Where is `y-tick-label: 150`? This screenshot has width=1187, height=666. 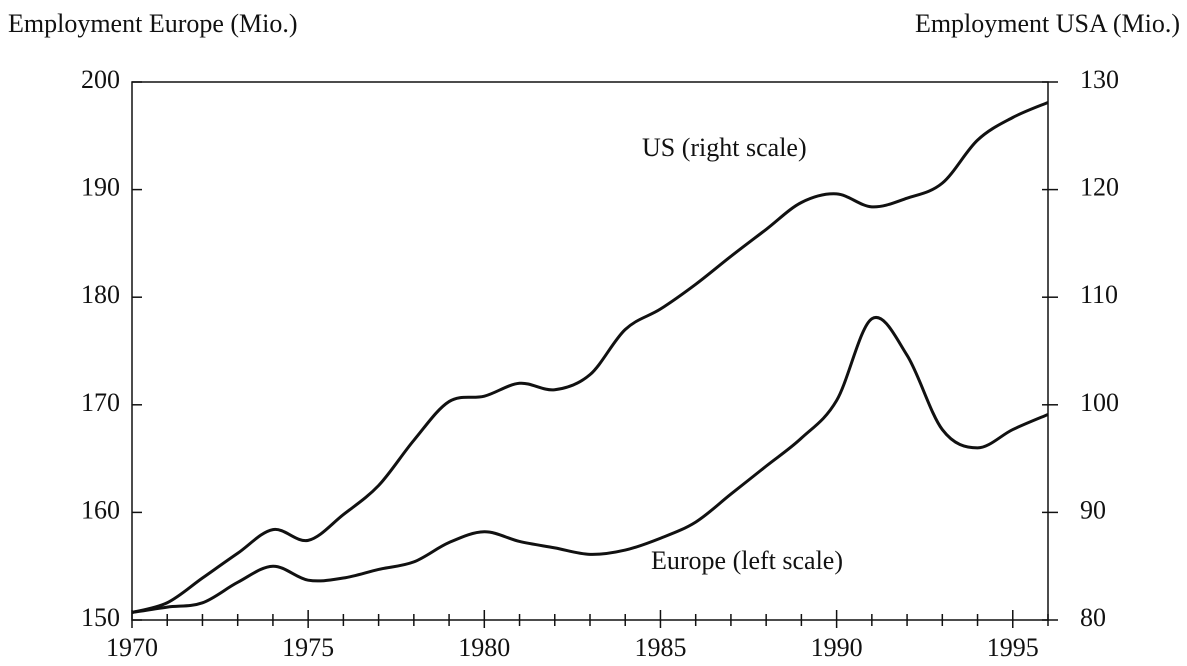
y-tick-label: 150 is located at coordinates (100, 617).